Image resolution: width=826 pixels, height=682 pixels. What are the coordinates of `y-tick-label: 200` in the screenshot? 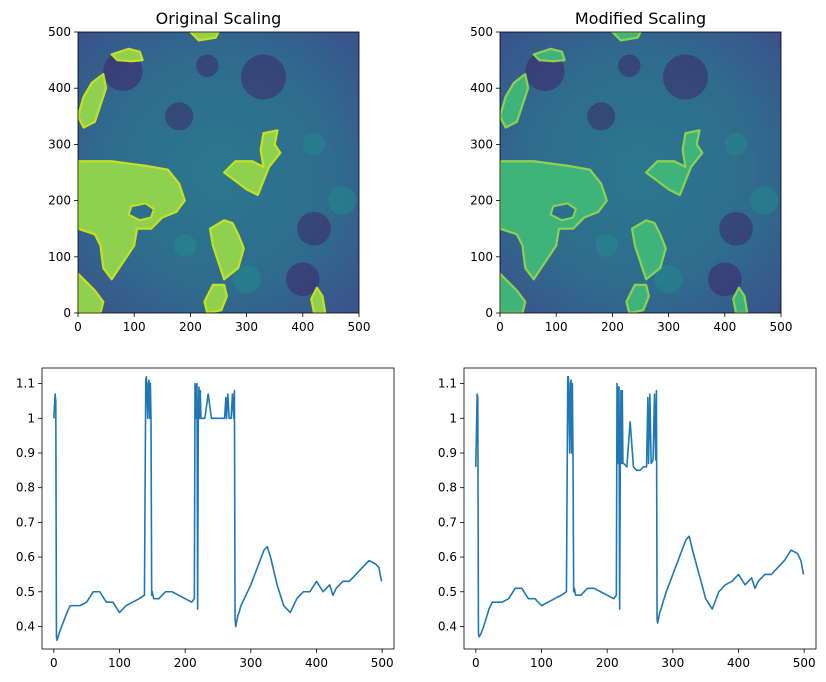 It's located at (481, 201).